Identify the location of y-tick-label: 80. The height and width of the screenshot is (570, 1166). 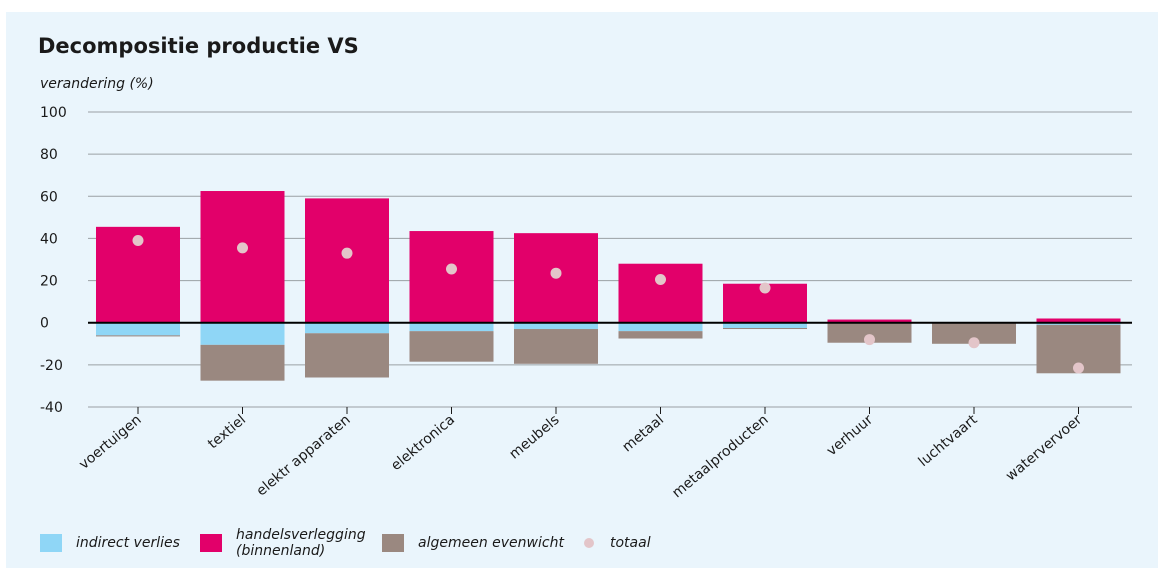
(49, 155).